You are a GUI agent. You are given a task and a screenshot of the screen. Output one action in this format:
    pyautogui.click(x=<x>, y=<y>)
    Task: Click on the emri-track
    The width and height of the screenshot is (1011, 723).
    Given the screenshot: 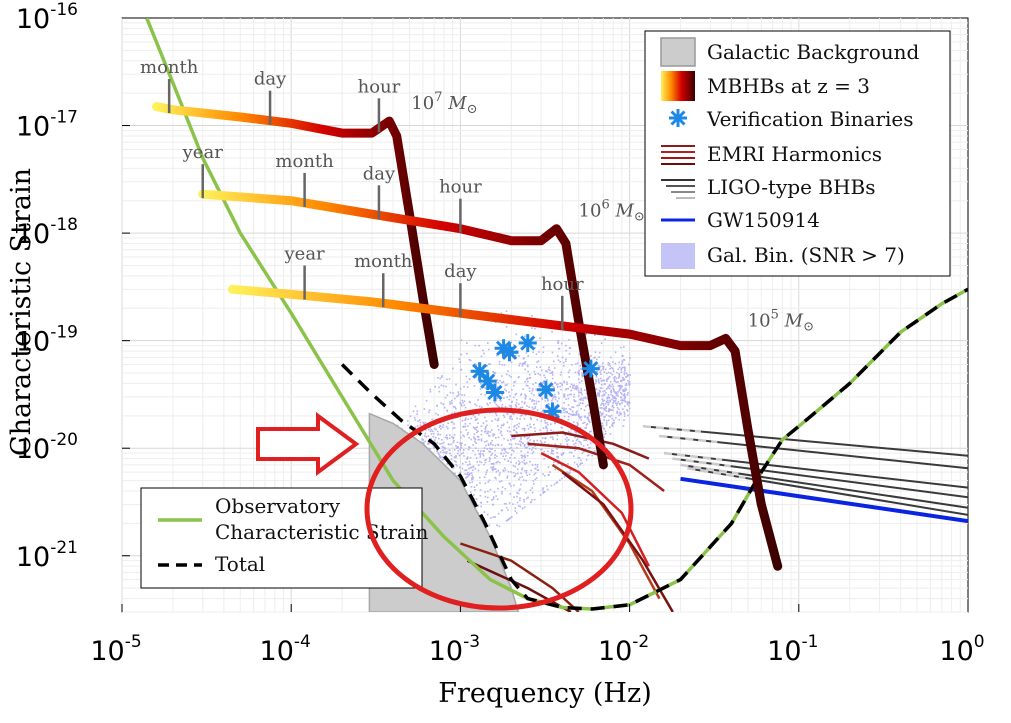 What is the action you would take?
    pyautogui.click(x=606, y=531)
    